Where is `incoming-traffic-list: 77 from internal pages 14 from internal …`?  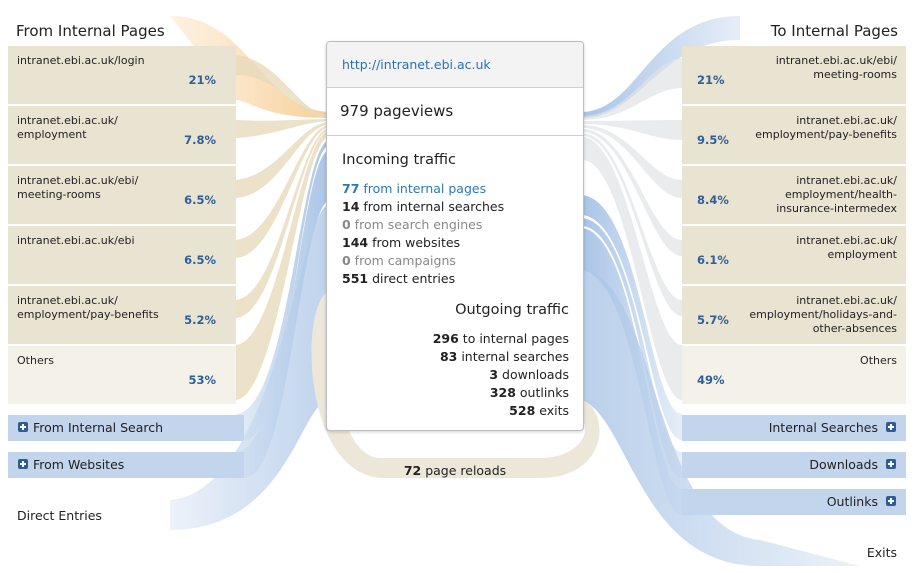 incoming-traffic-list: 77 from internal pages 14 from internal … is located at coordinates (423, 234).